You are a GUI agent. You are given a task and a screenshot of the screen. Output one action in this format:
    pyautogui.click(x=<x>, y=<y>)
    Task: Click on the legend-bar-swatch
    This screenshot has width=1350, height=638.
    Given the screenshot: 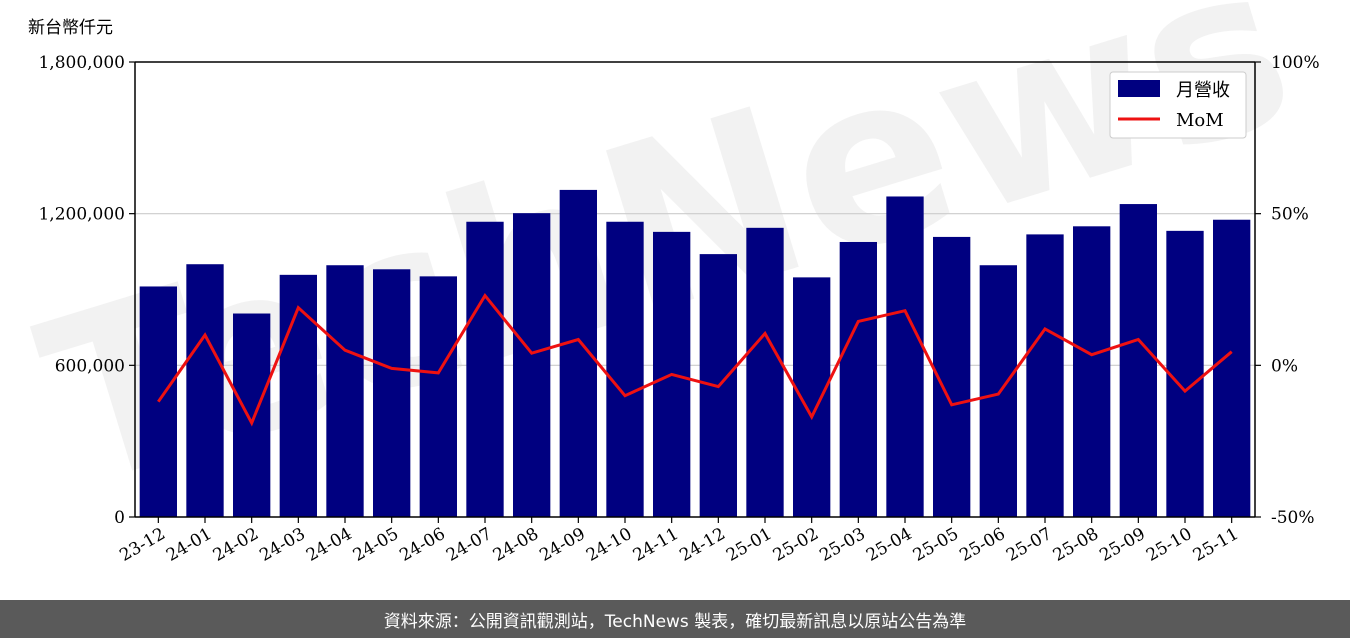 What is the action you would take?
    pyautogui.click(x=1139, y=88)
    